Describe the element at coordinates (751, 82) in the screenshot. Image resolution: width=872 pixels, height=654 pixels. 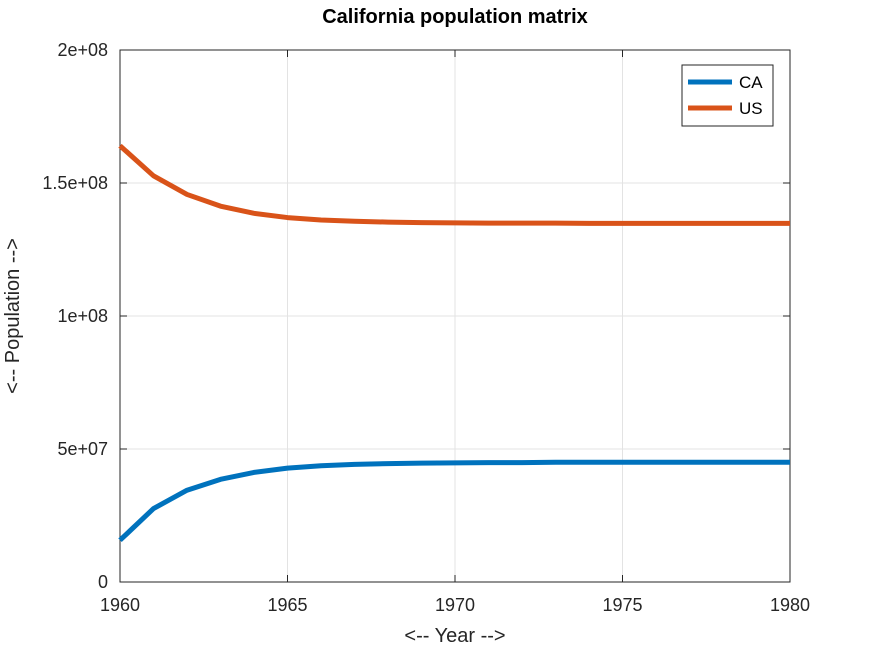
I see `legend-label-ca: CA` at that location.